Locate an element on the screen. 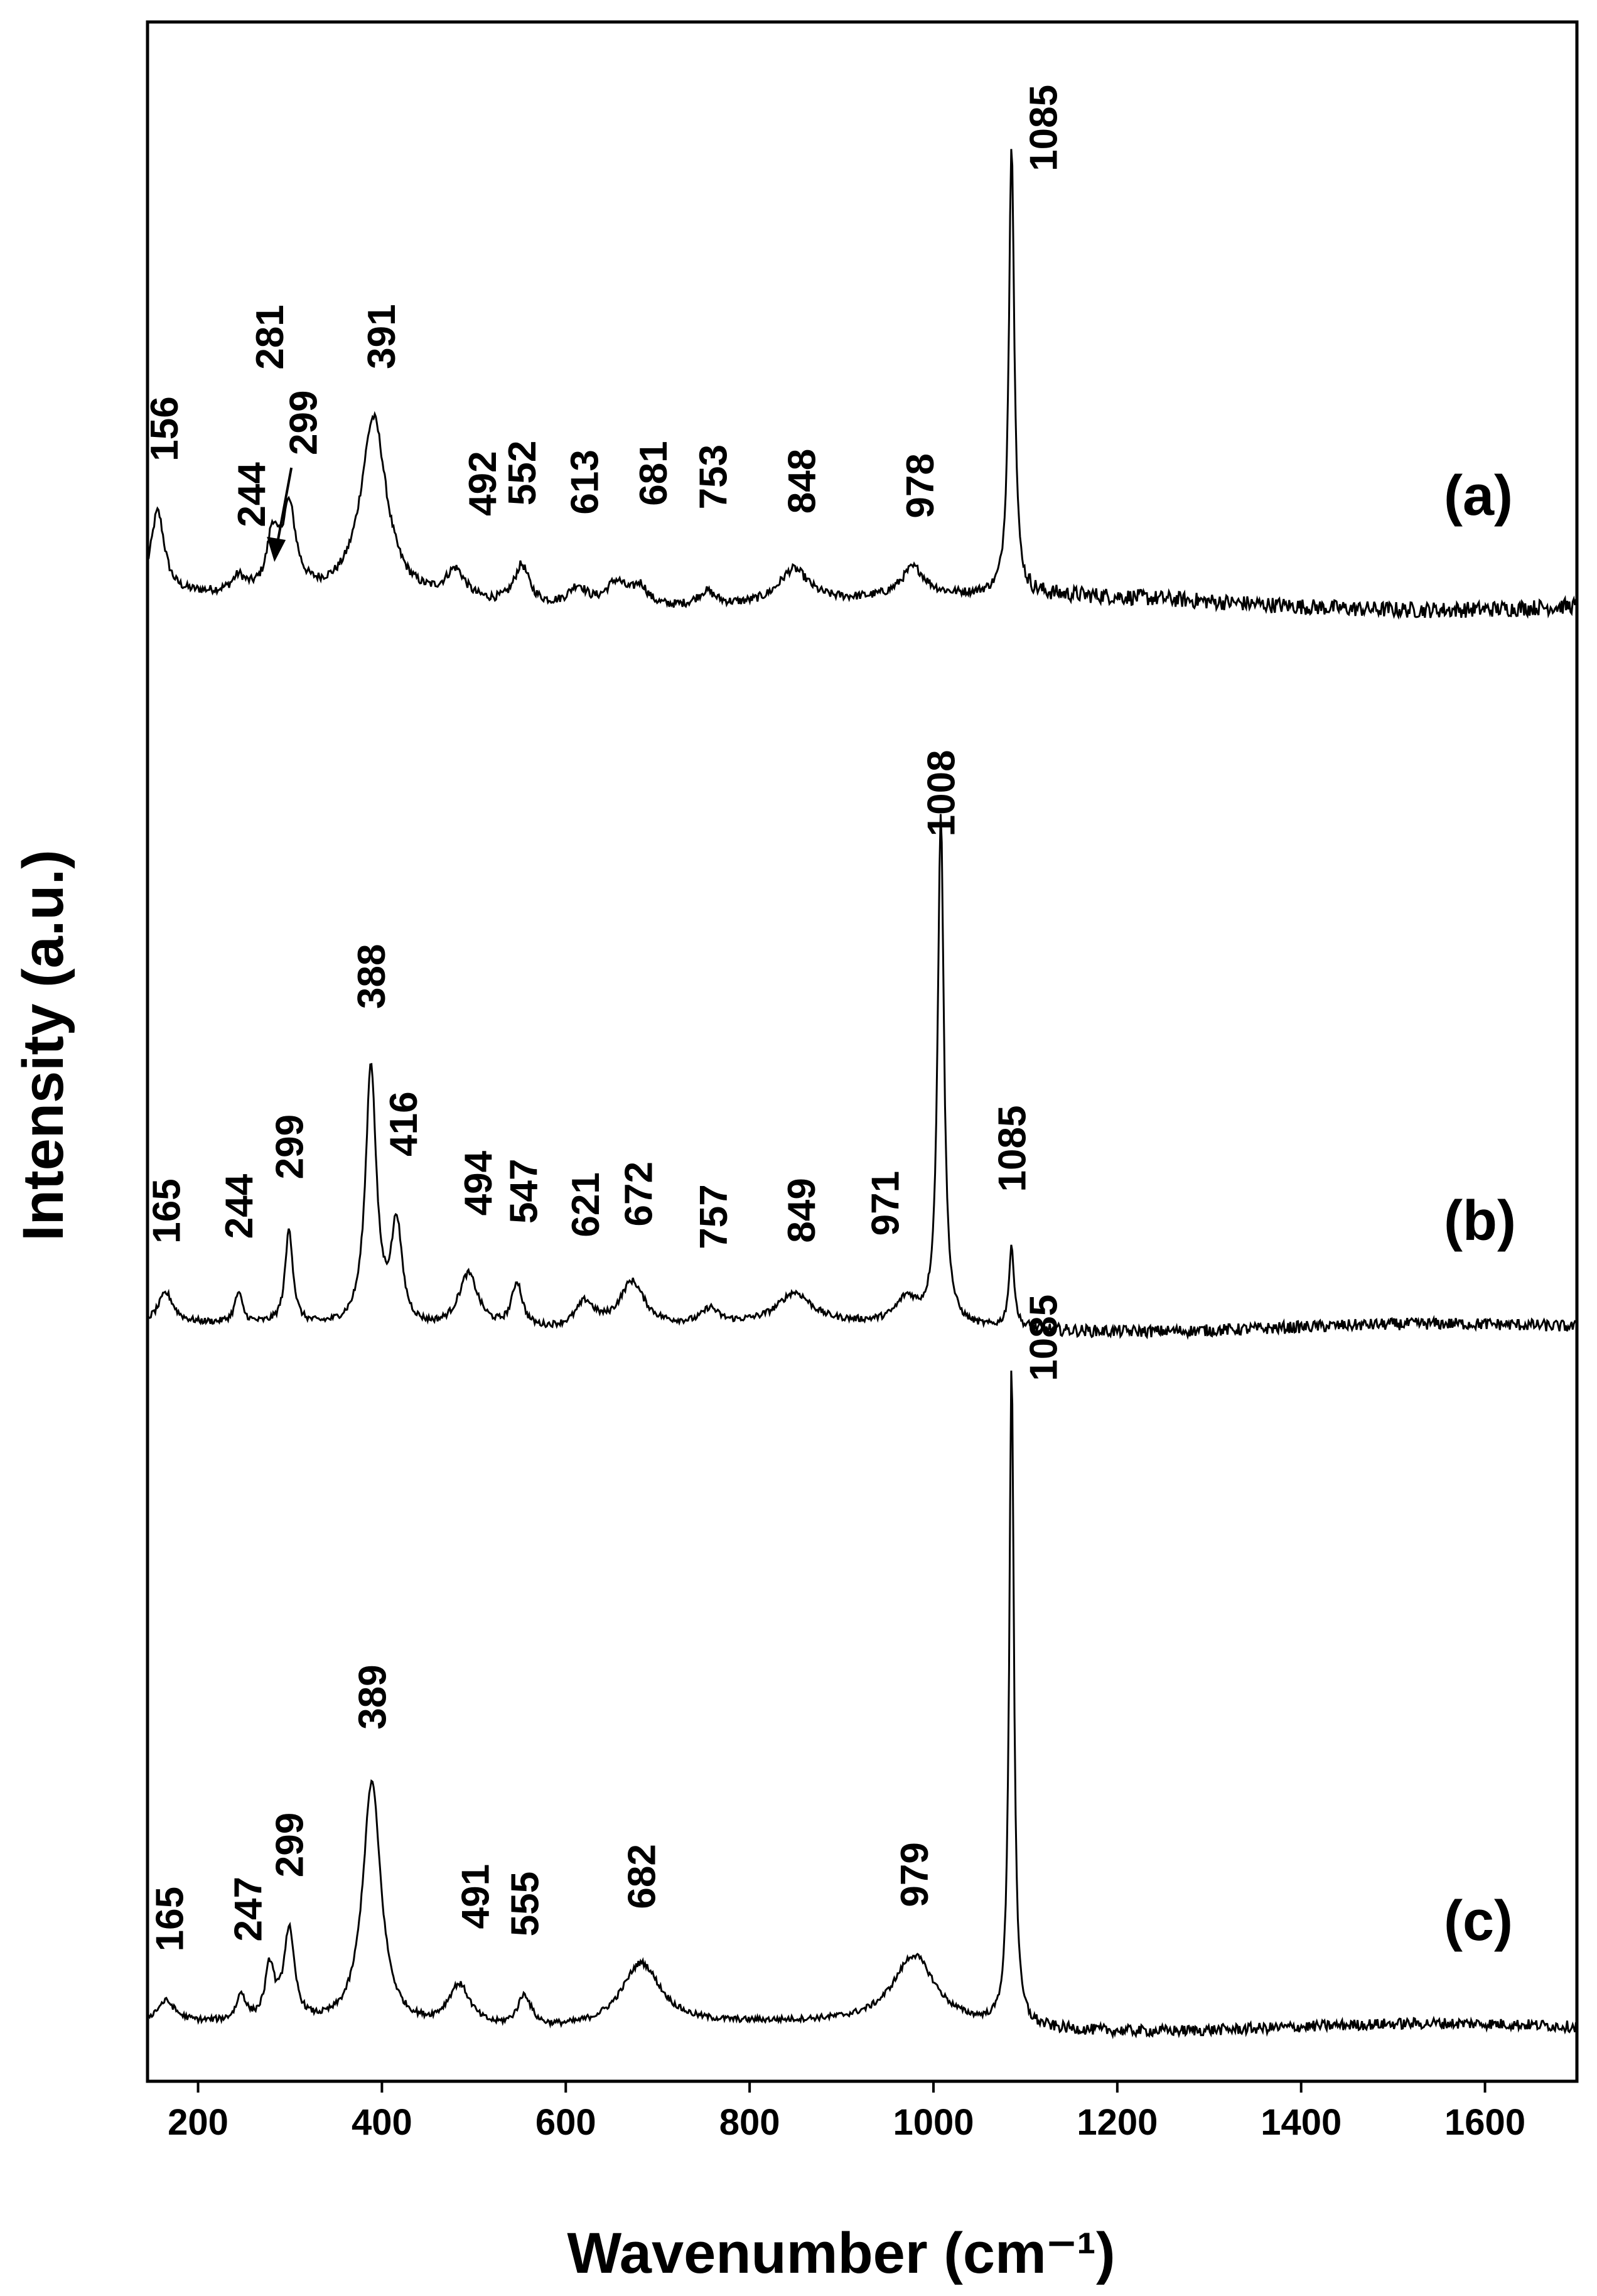 This screenshot has height=2296, width=1597. peak-label-a-299: 299 is located at coordinates (304, 423).